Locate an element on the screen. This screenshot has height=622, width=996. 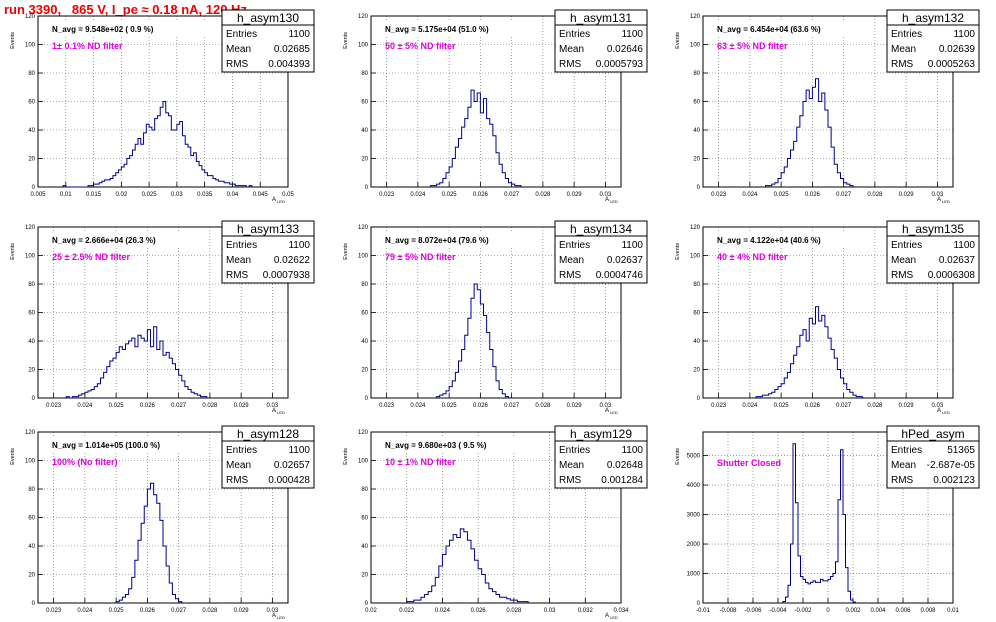
x-tick-label: 0.01 is located at coordinates (66, 195).